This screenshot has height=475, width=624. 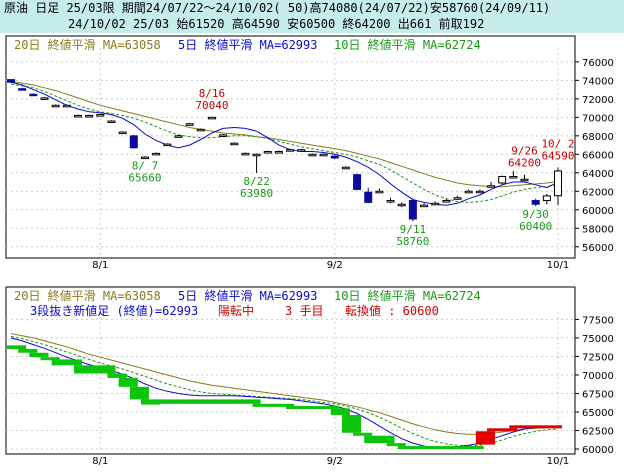 What do you see at coordinates (557, 143) in the screenshot?
I see `price-annotation: 10/ 2` at bounding box center [557, 143].